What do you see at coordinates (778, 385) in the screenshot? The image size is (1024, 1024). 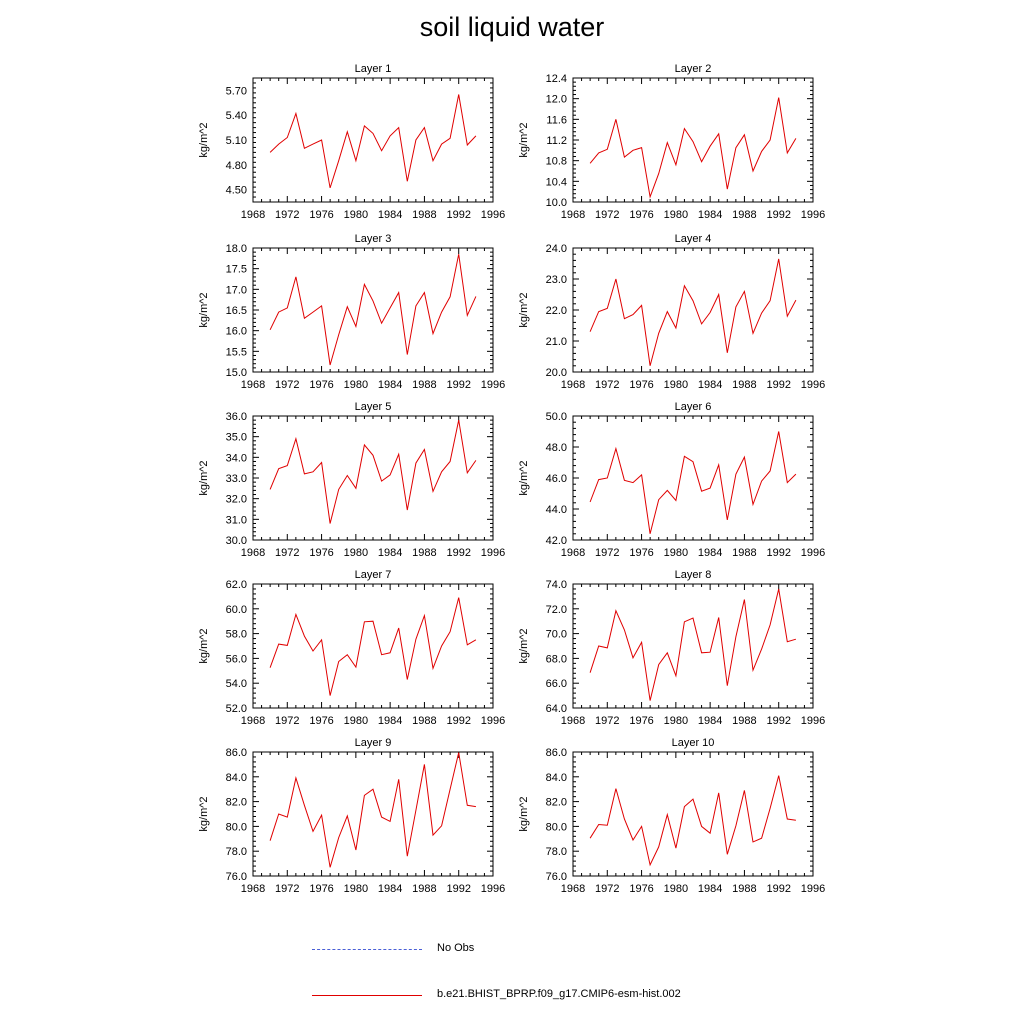 I see `layer-4-xtick-label: 1992` at bounding box center [778, 385].